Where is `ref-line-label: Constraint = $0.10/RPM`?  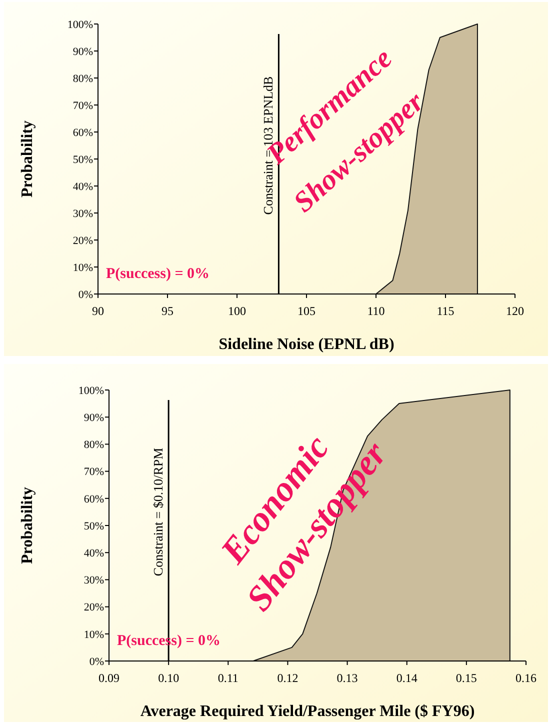
ref-line-label: Constraint = $0.10/RPM is located at coordinates (158, 511).